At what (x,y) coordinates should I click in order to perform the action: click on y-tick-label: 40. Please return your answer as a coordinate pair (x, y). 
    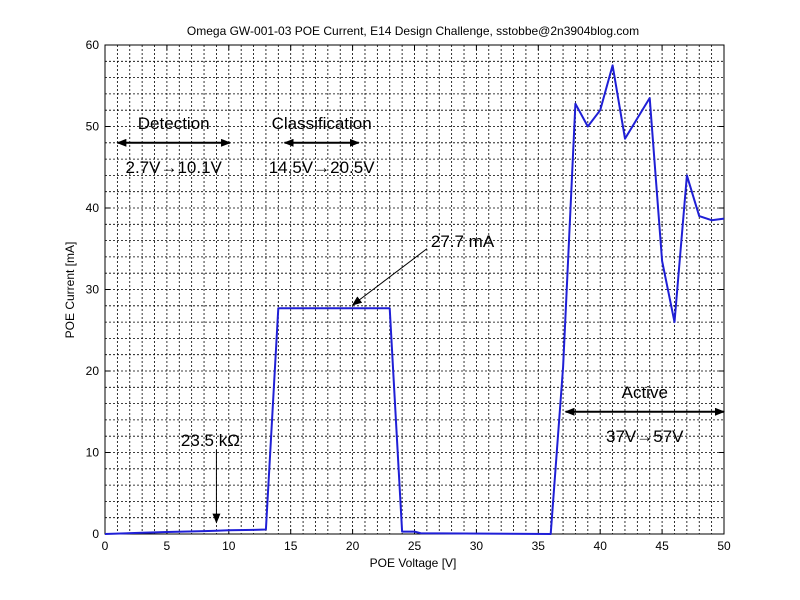
    Looking at the image, I should click on (93, 208).